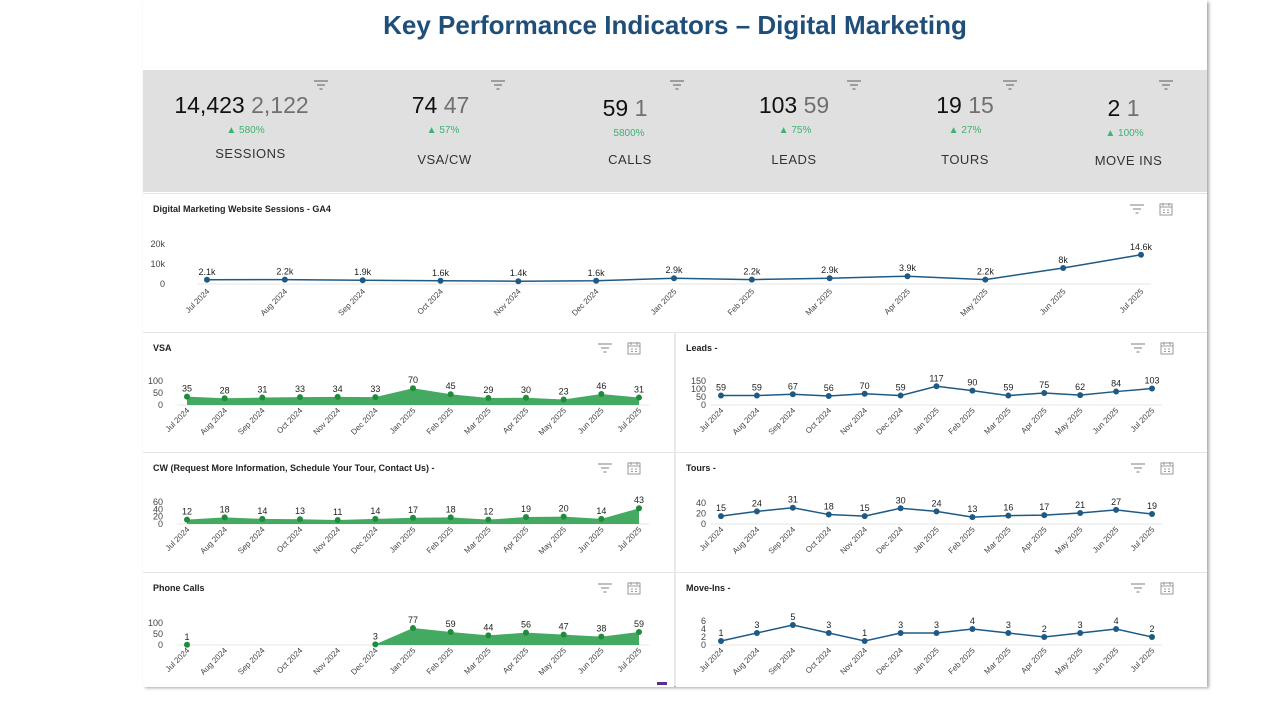 This screenshot has height=720, width=1280. What do you see at coordinates (1128, 160) in the screenshot?
I see `kpi-label: MOVE INS` at bounding box center [1128, 160].